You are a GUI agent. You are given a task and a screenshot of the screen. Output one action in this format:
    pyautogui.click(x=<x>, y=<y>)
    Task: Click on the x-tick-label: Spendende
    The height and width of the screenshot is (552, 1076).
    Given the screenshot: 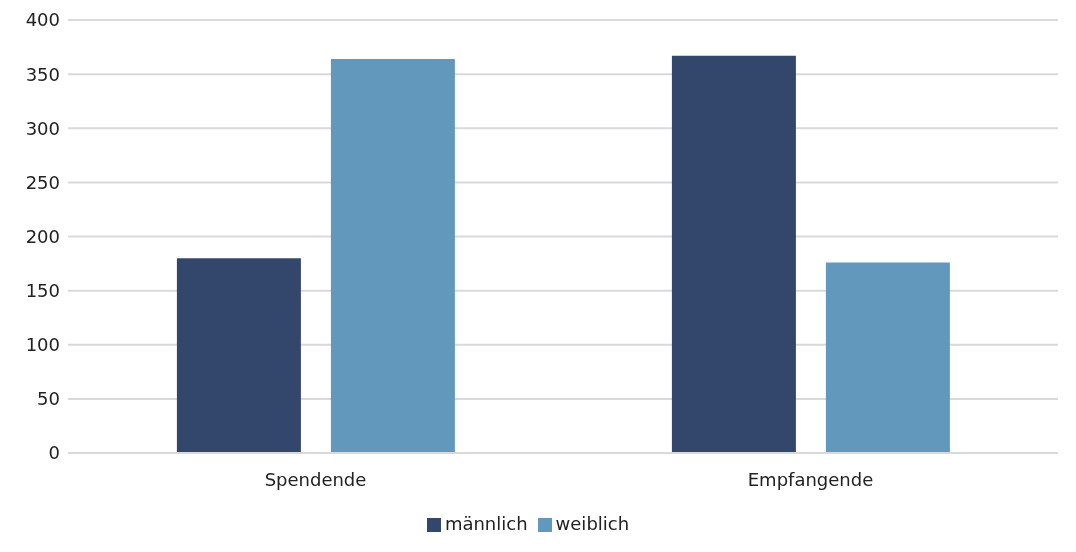 What is the action you would take?
    pyautogui.click(x=315, y=479)
    